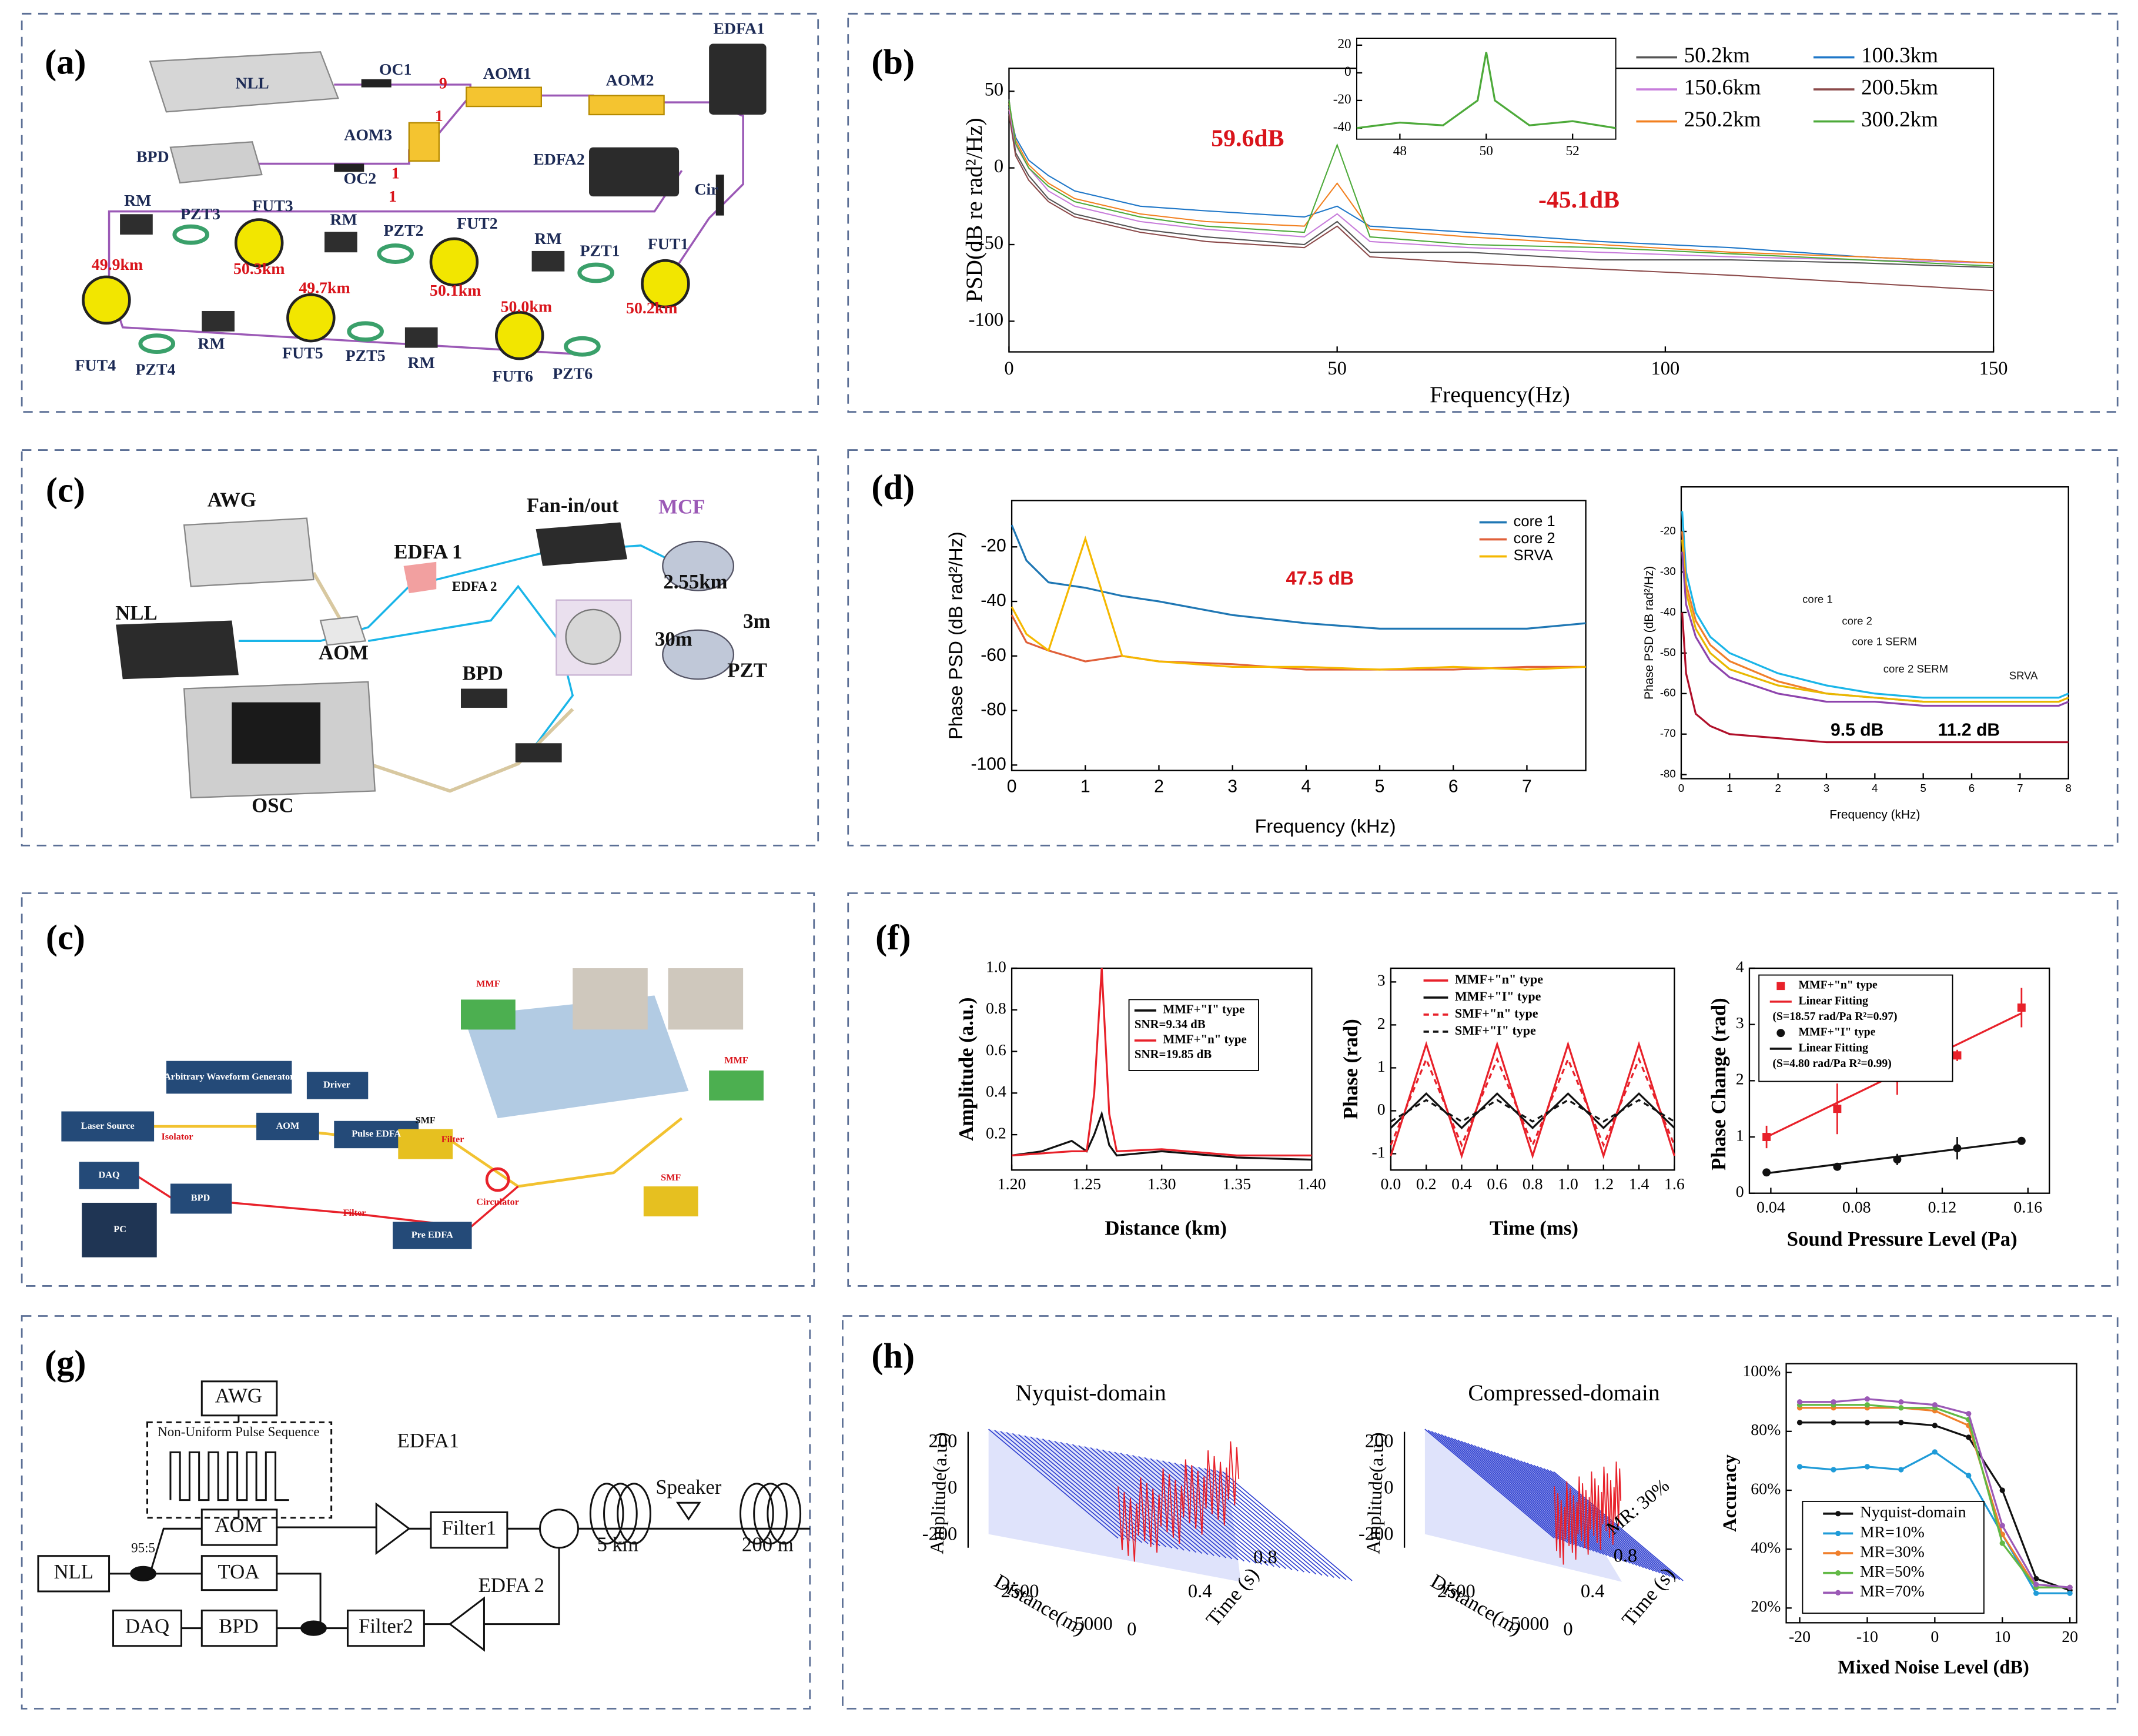  What do you see at coordinates (65, 491) in the screenshot?
I see `panel-label: (c)` at bounding box center [65, 491].